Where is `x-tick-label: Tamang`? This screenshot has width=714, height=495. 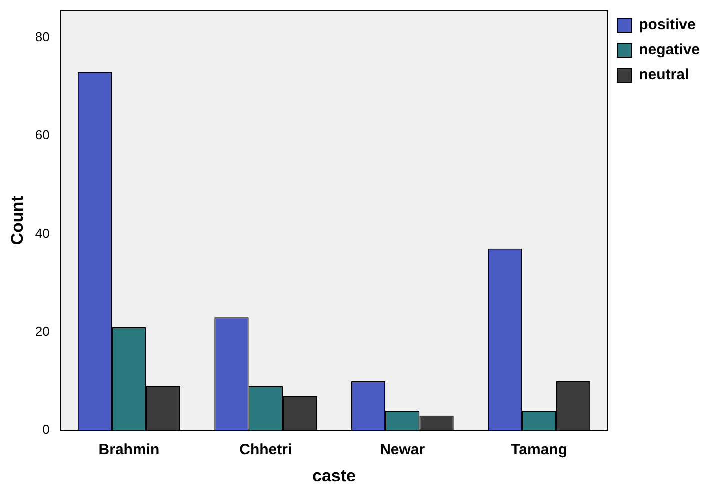
x-tick-label: Tamang is located at coordinates (539, 450).